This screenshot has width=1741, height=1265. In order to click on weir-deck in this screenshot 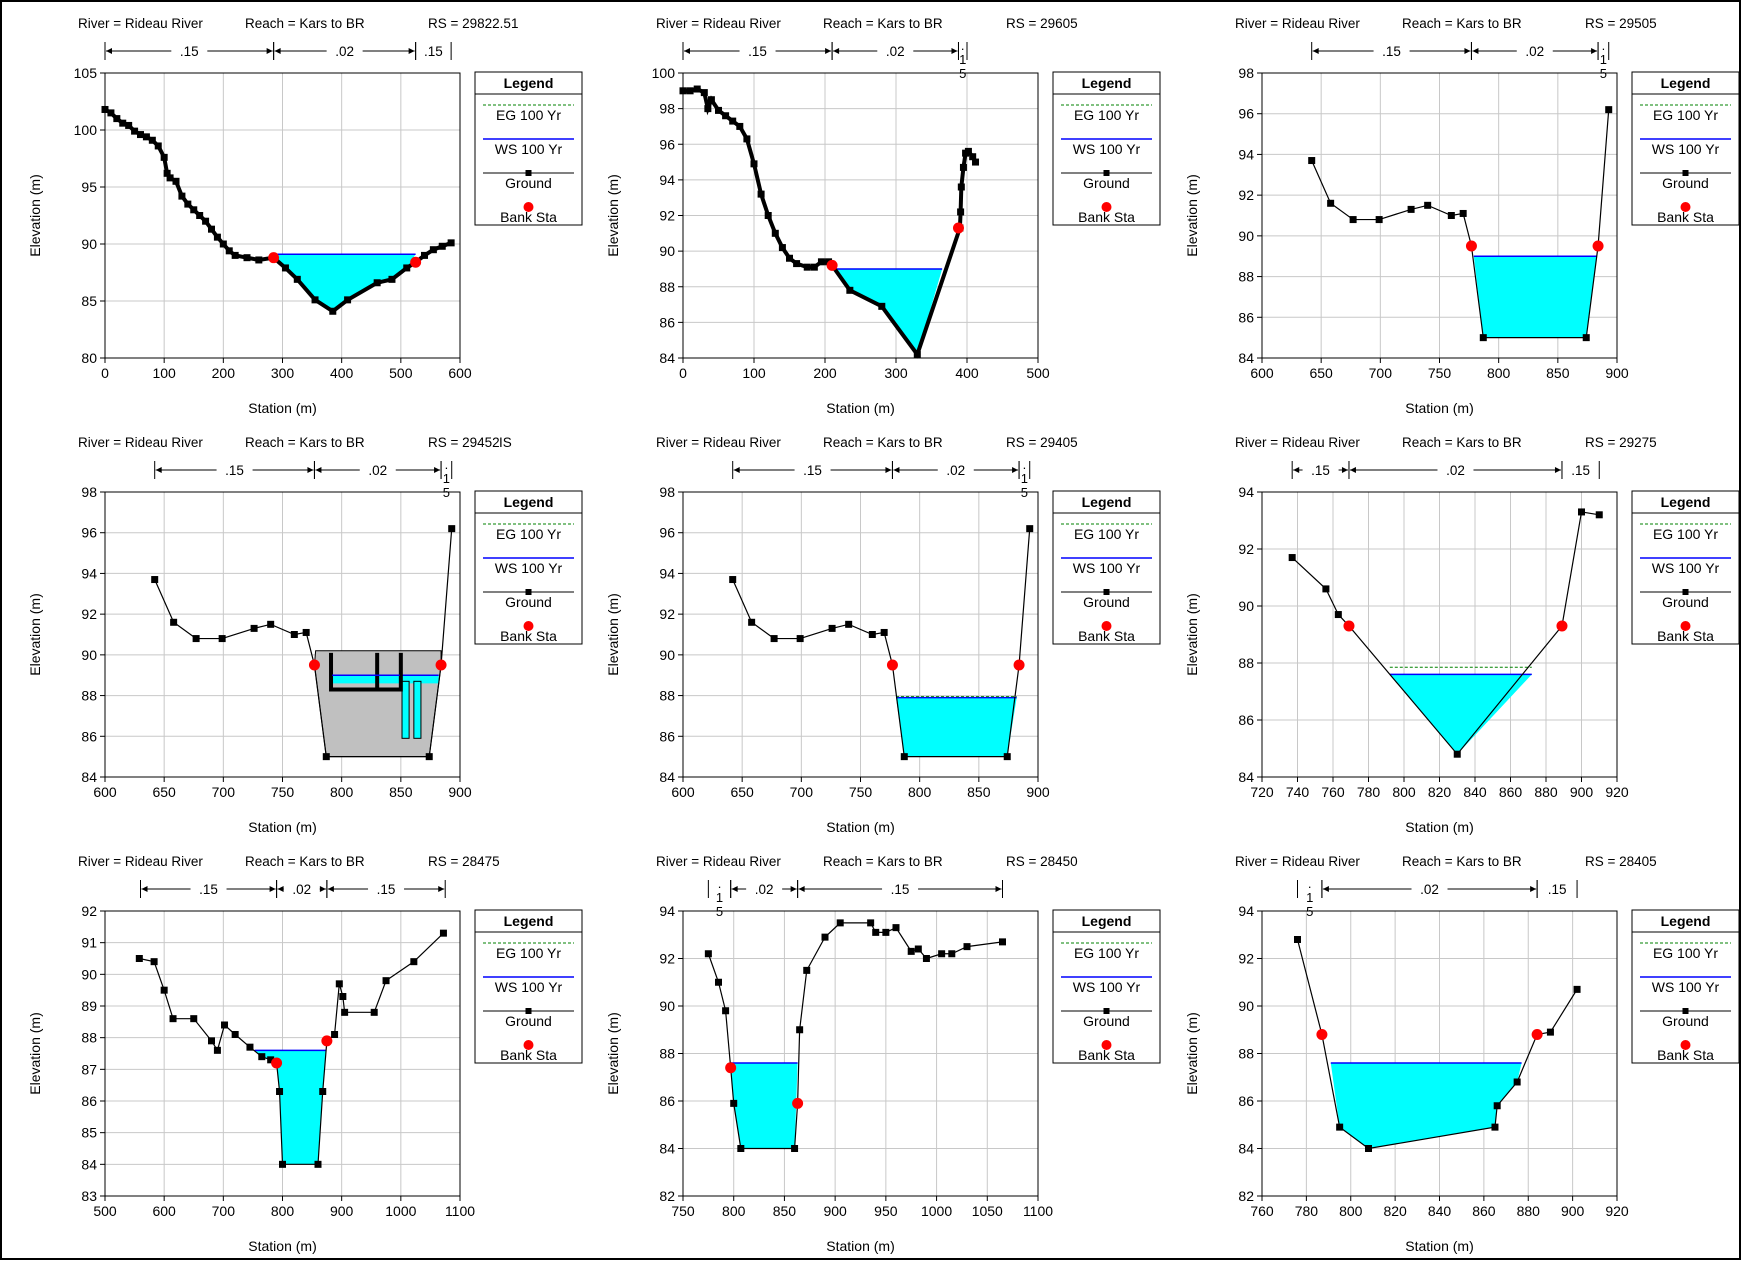, I will do `click(366, 672)`.